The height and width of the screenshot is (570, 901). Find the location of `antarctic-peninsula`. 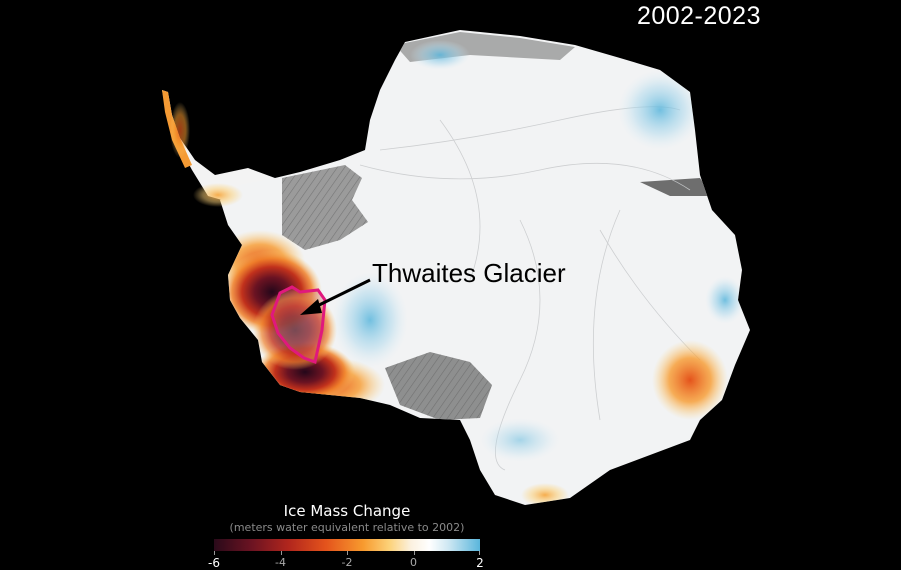

antarctic-peninsula is located at coordinates (218, 145).